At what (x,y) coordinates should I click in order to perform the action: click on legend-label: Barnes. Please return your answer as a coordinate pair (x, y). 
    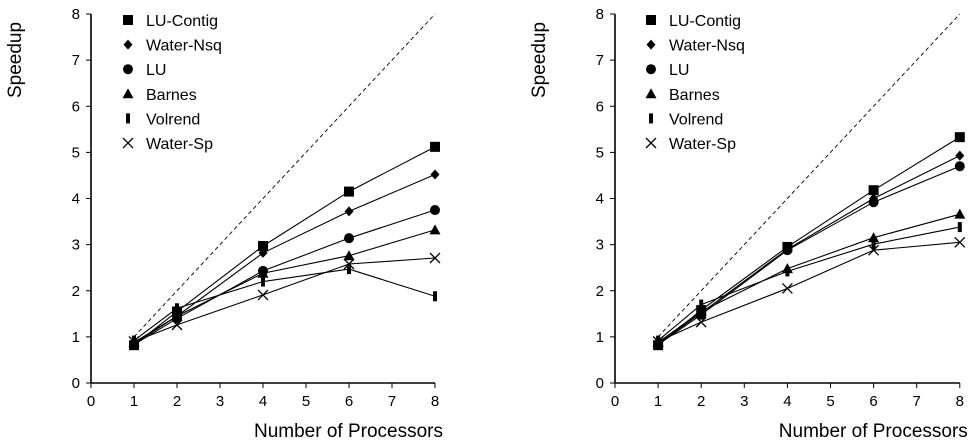
    Looking at the image, I should click on (171, 95).